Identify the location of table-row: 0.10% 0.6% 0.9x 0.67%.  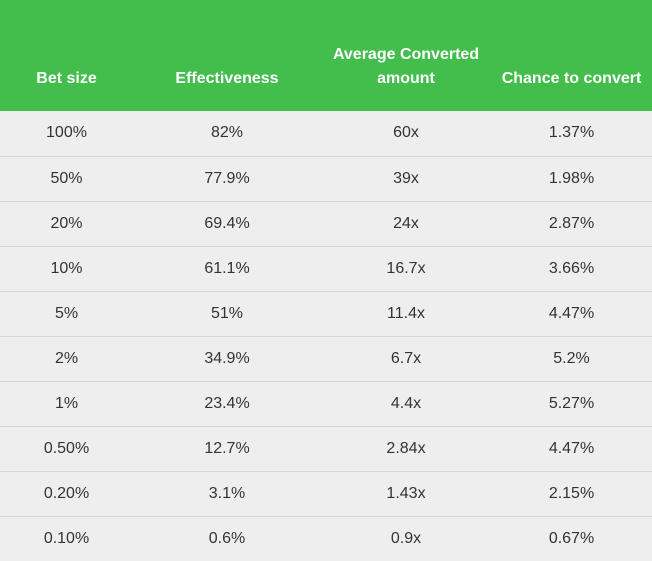
(326, 538).